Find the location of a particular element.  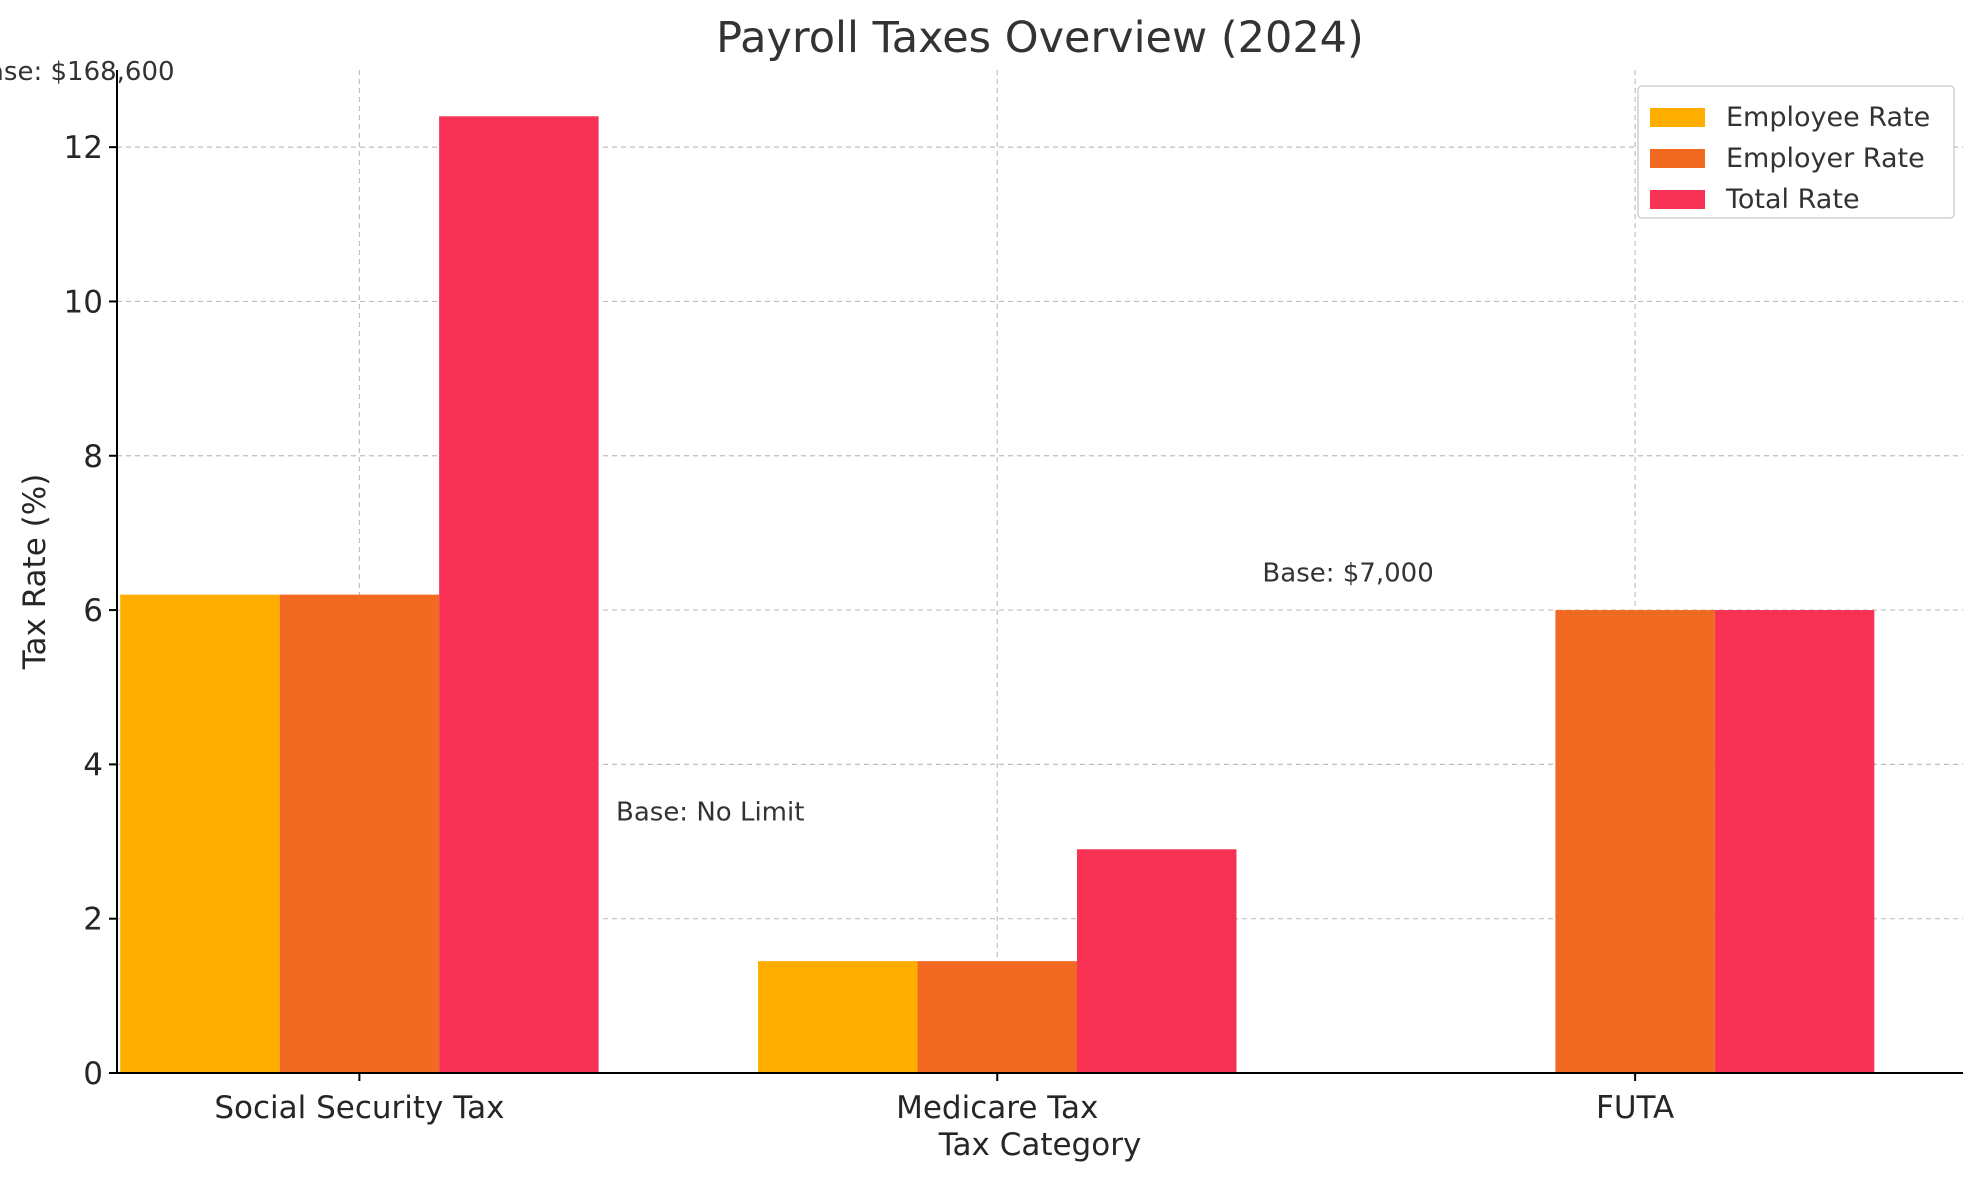

y-tick-label: 2 is located at coordinates (93, 920).